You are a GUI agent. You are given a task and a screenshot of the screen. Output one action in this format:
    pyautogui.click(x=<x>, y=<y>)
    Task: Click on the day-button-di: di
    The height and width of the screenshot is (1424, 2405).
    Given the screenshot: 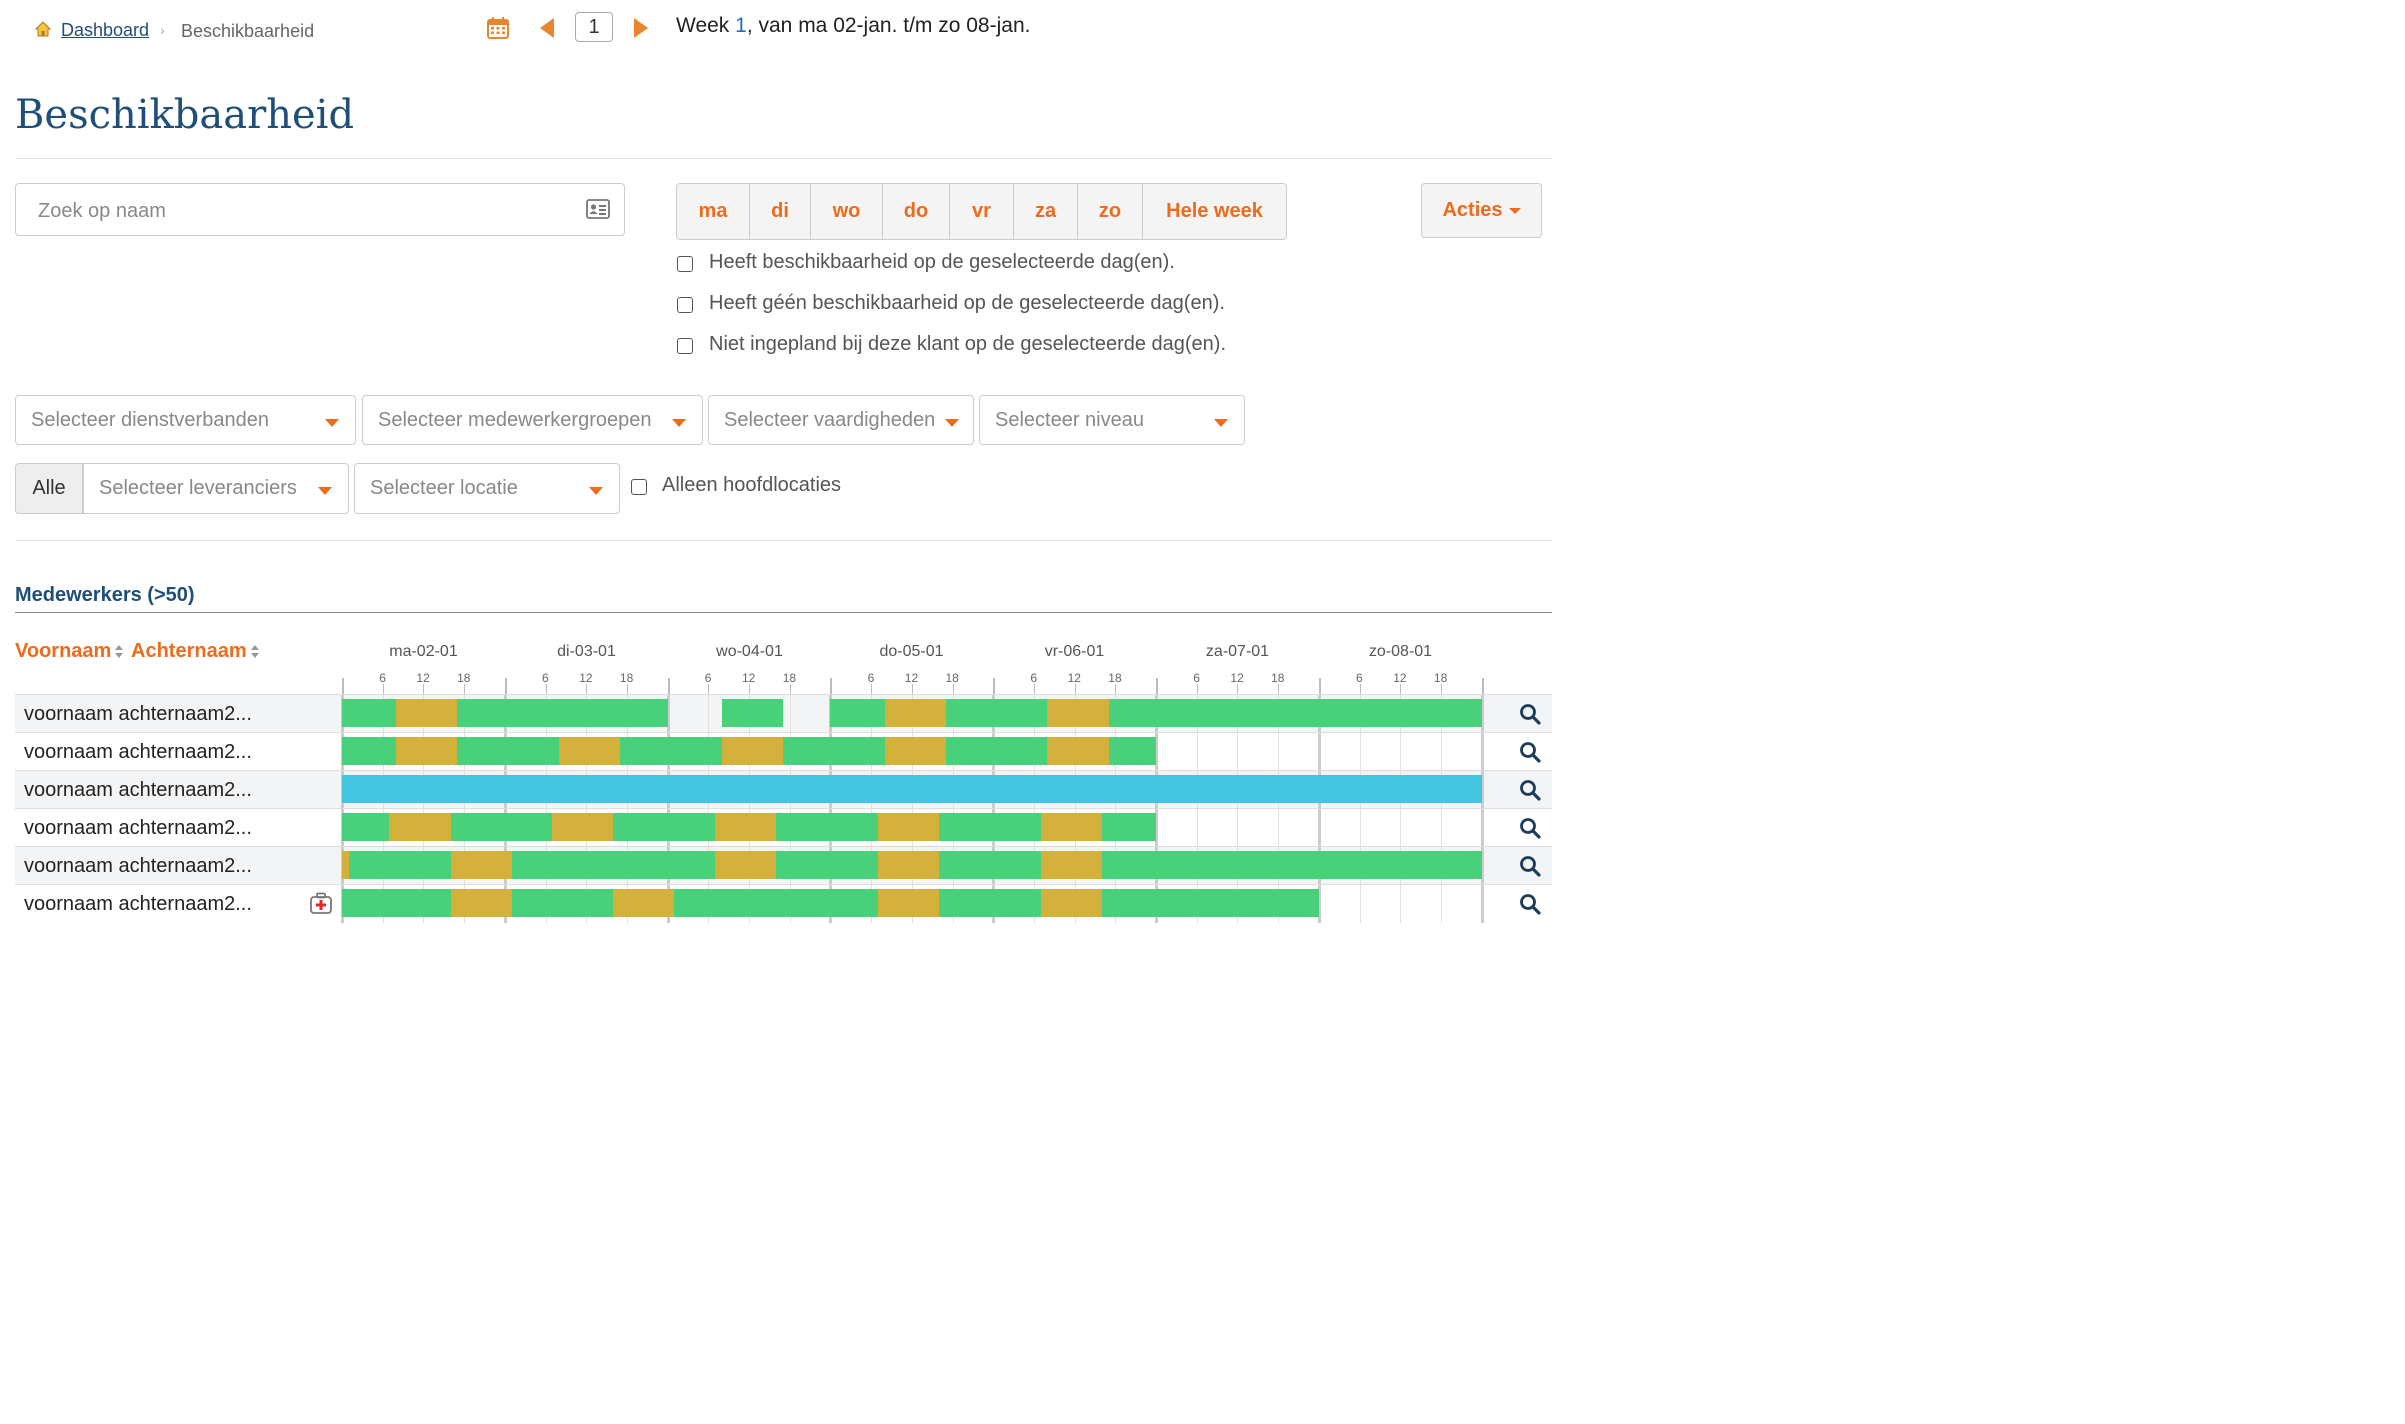 What is the action you would take?
    pyautogui.click(x=780, y=211)
    